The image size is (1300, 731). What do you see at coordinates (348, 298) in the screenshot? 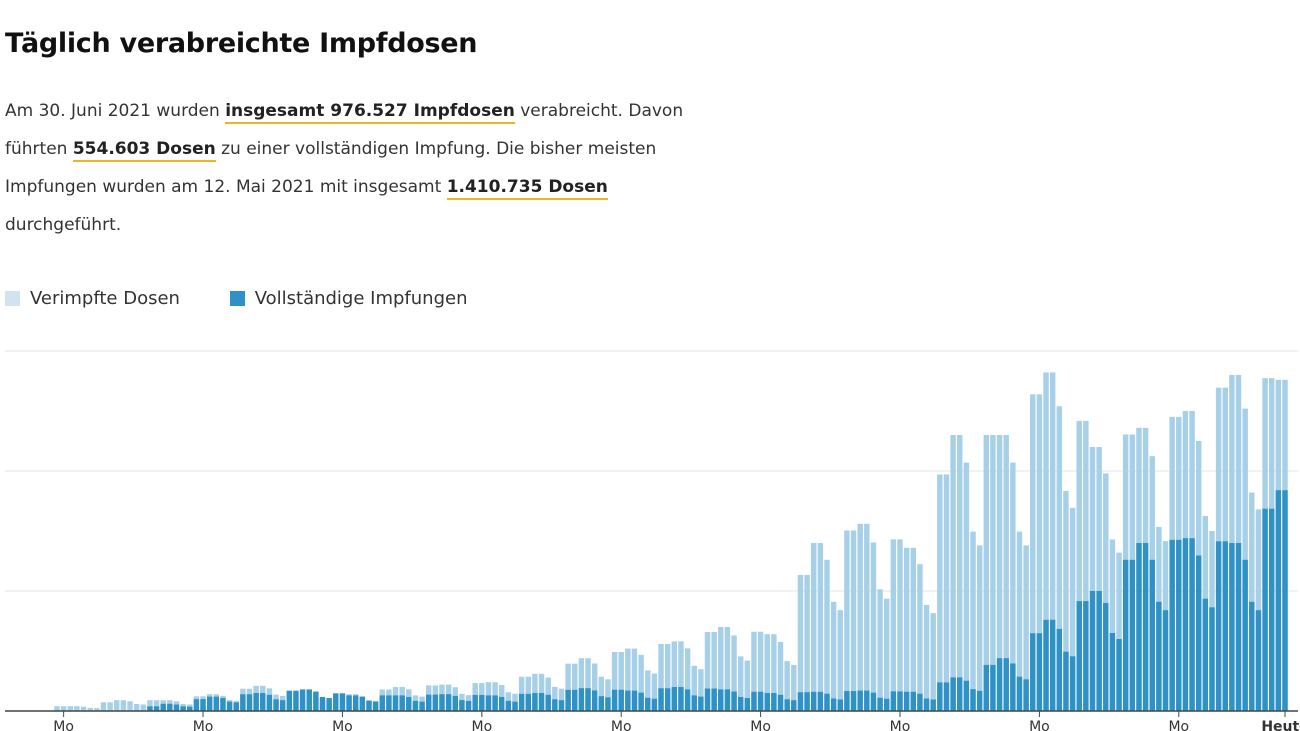
I see `legend-item-vollstaendige-impfungen: Vollständige Impfungen` at bounding box center [348, 298].